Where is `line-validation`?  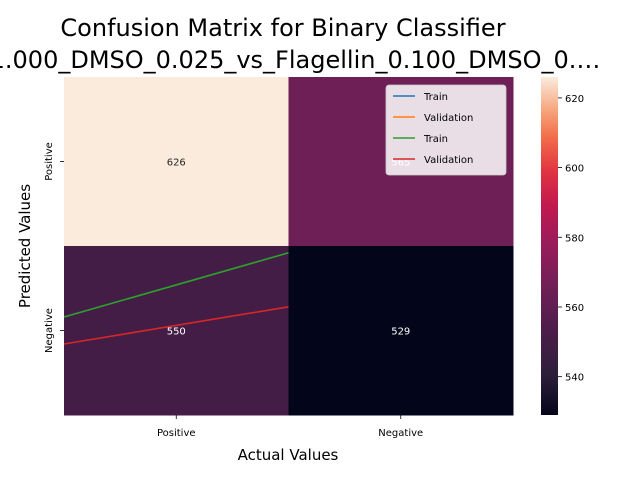
line-validation is located at coordinates (176, 325).